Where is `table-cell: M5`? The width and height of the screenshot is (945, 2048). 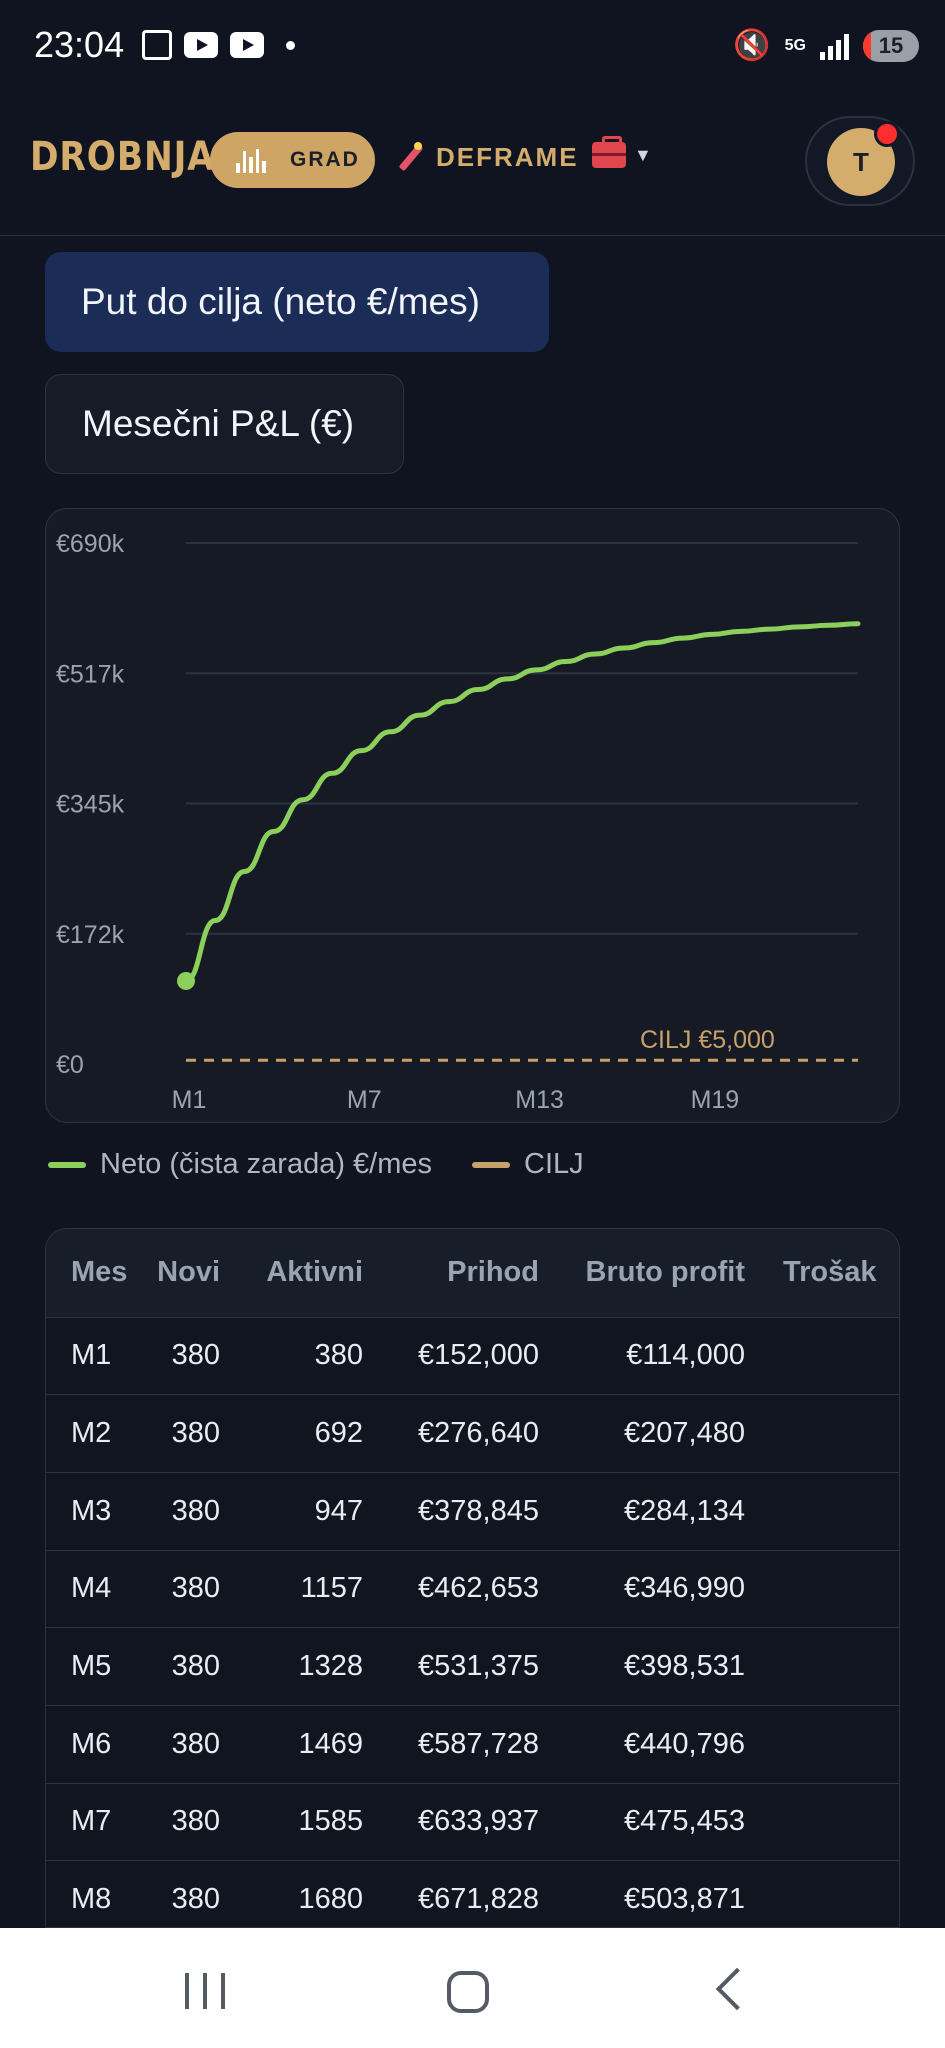 table-cell: M5 is located at coordinates (96, 1667).